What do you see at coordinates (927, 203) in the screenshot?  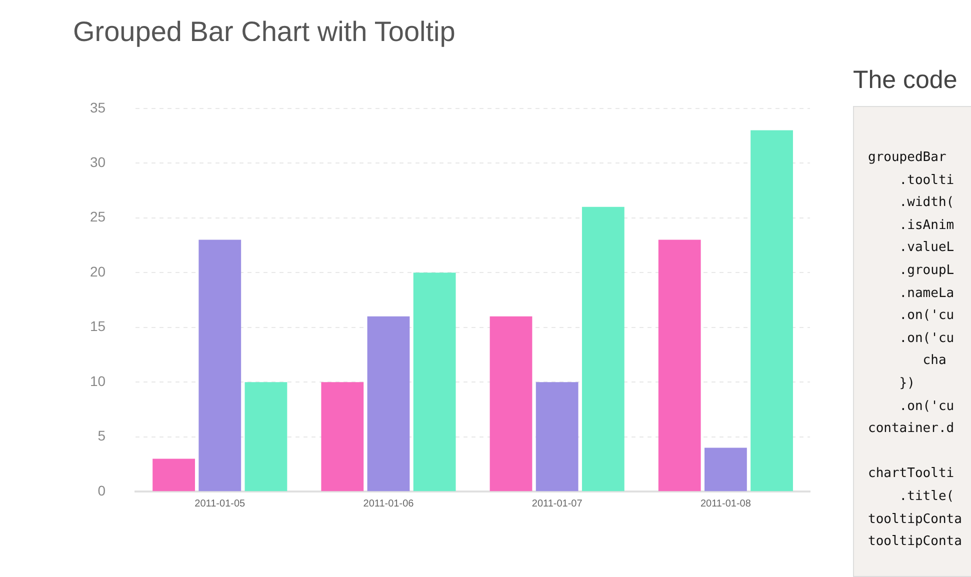 I see `text: .width(` at bounding box center [927, 203].